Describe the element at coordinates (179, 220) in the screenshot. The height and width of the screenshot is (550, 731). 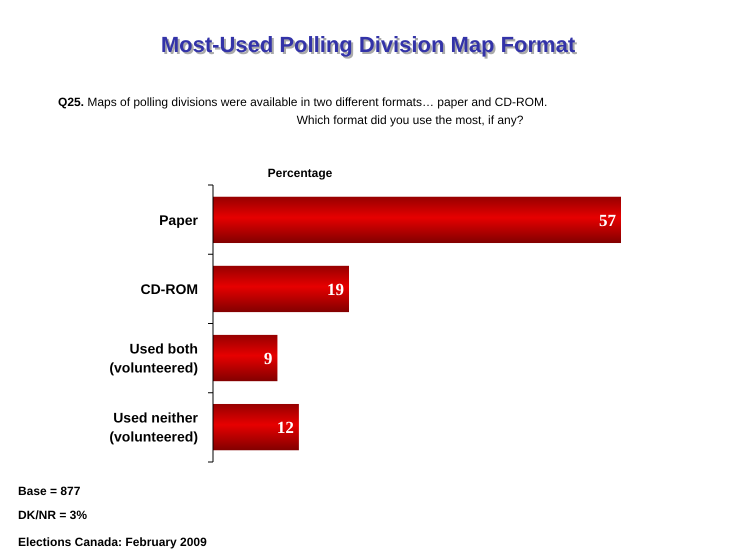
I see `y-tick-label: Paper` at that location.